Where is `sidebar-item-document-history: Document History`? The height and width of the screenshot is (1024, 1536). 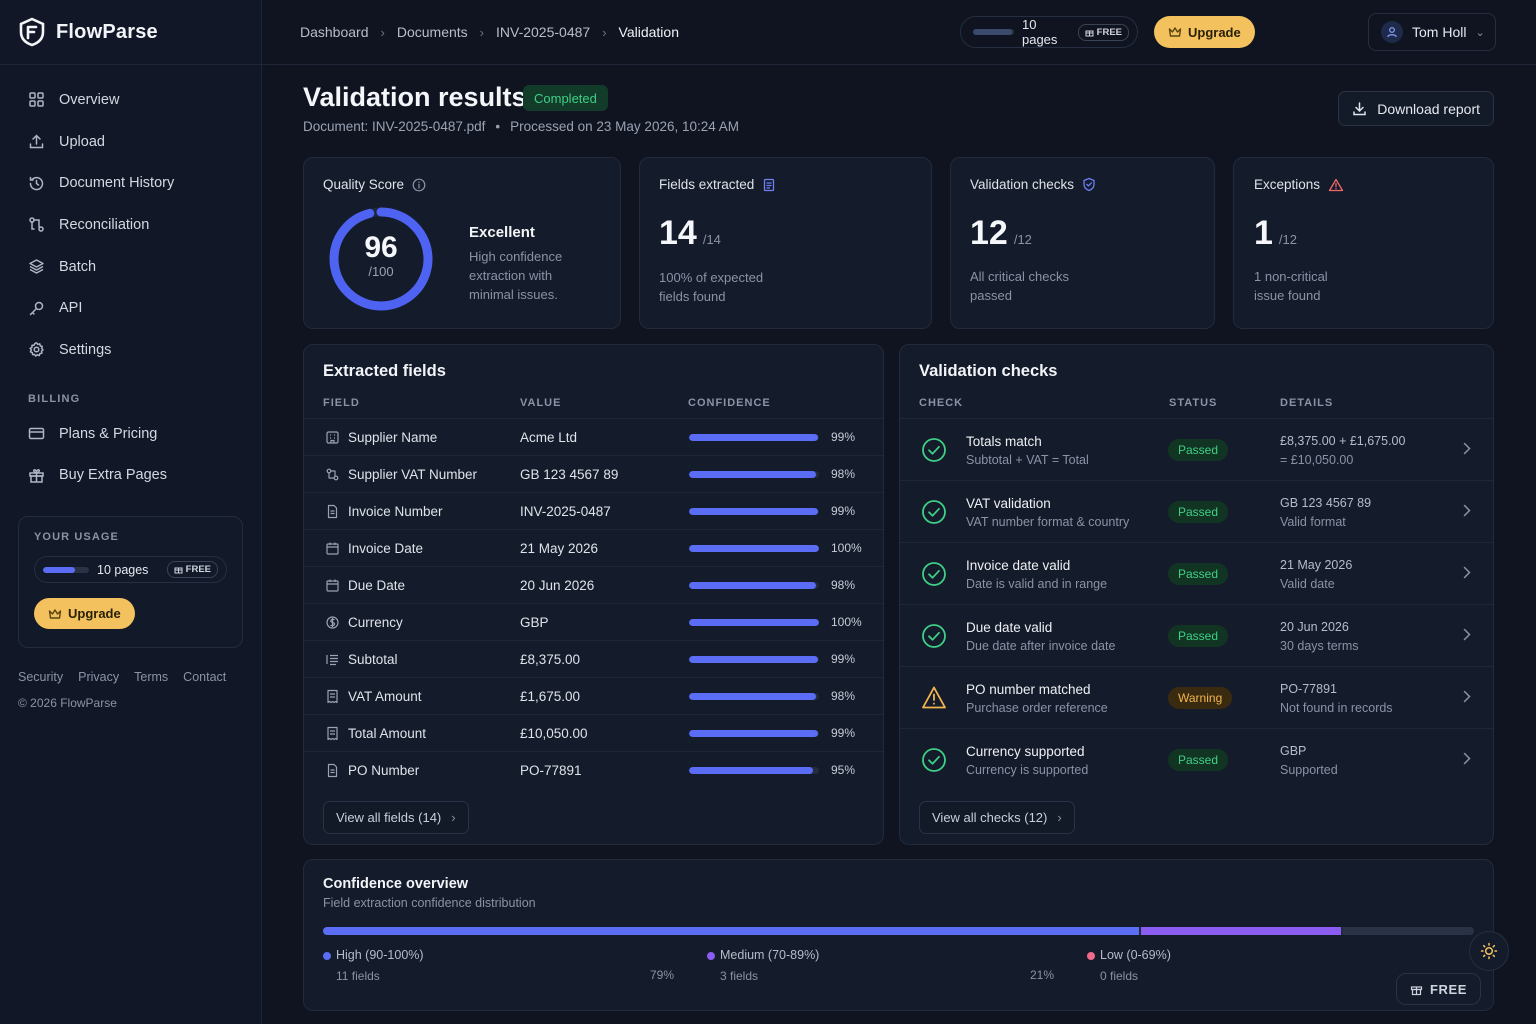
sidebar-item-document-history: Document History is located at coordinates (130, 183).